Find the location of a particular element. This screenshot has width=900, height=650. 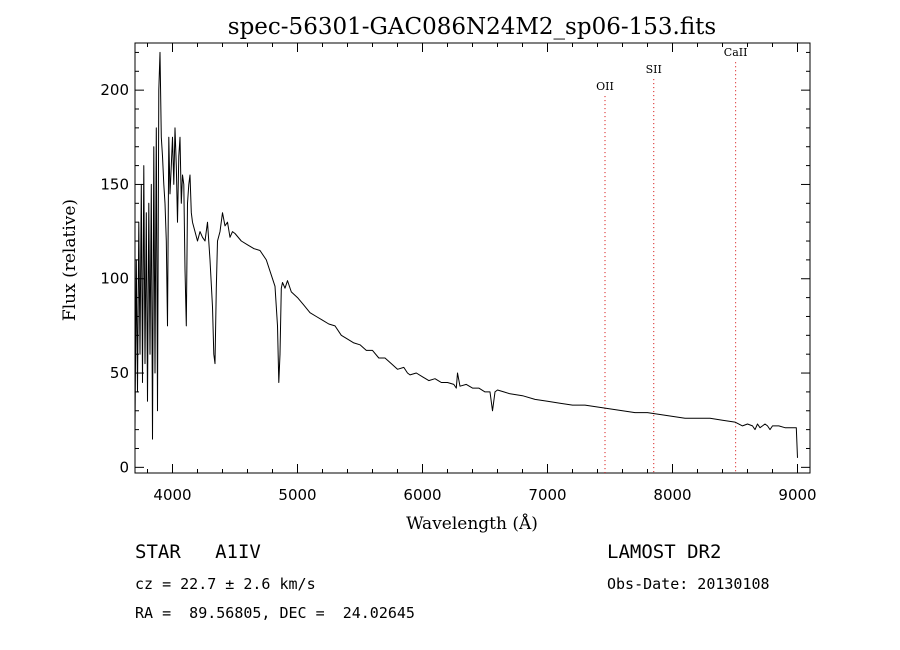

x-tick-label-1: 5000 is located at coordinates (297, 495).